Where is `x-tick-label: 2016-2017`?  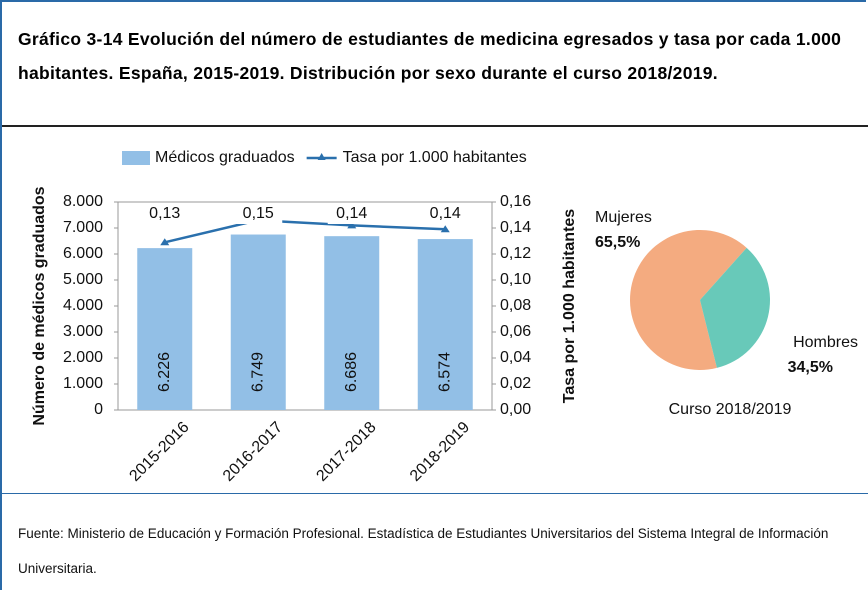 x-tick-label: 2016-2017 is located at coordinates (253, 452).